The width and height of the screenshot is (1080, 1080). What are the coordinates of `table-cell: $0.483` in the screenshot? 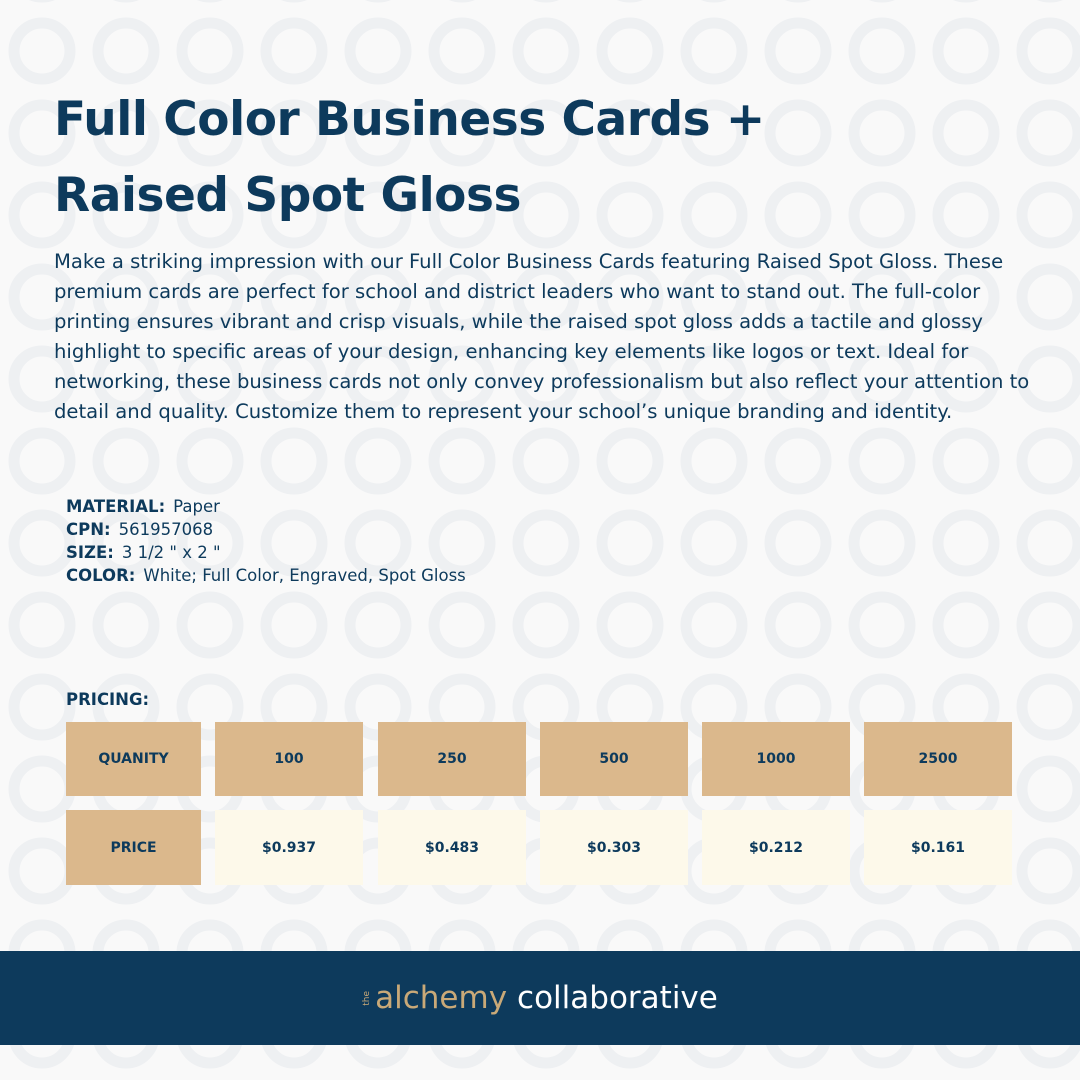 It's located at (452, 847).